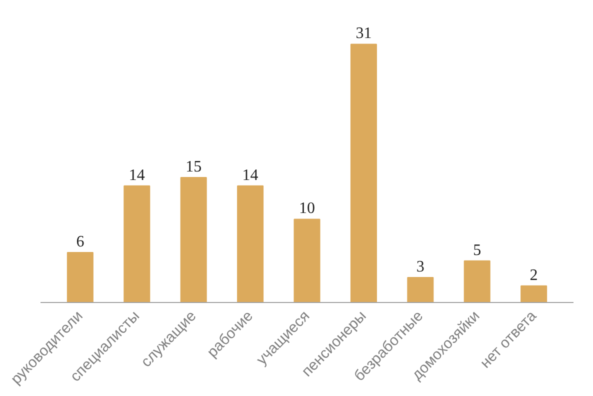 This screenshot has width=593, height=396. Describe the element at coordinates (534, 275) in the screenshot. I see `data-label: 2` at that location.